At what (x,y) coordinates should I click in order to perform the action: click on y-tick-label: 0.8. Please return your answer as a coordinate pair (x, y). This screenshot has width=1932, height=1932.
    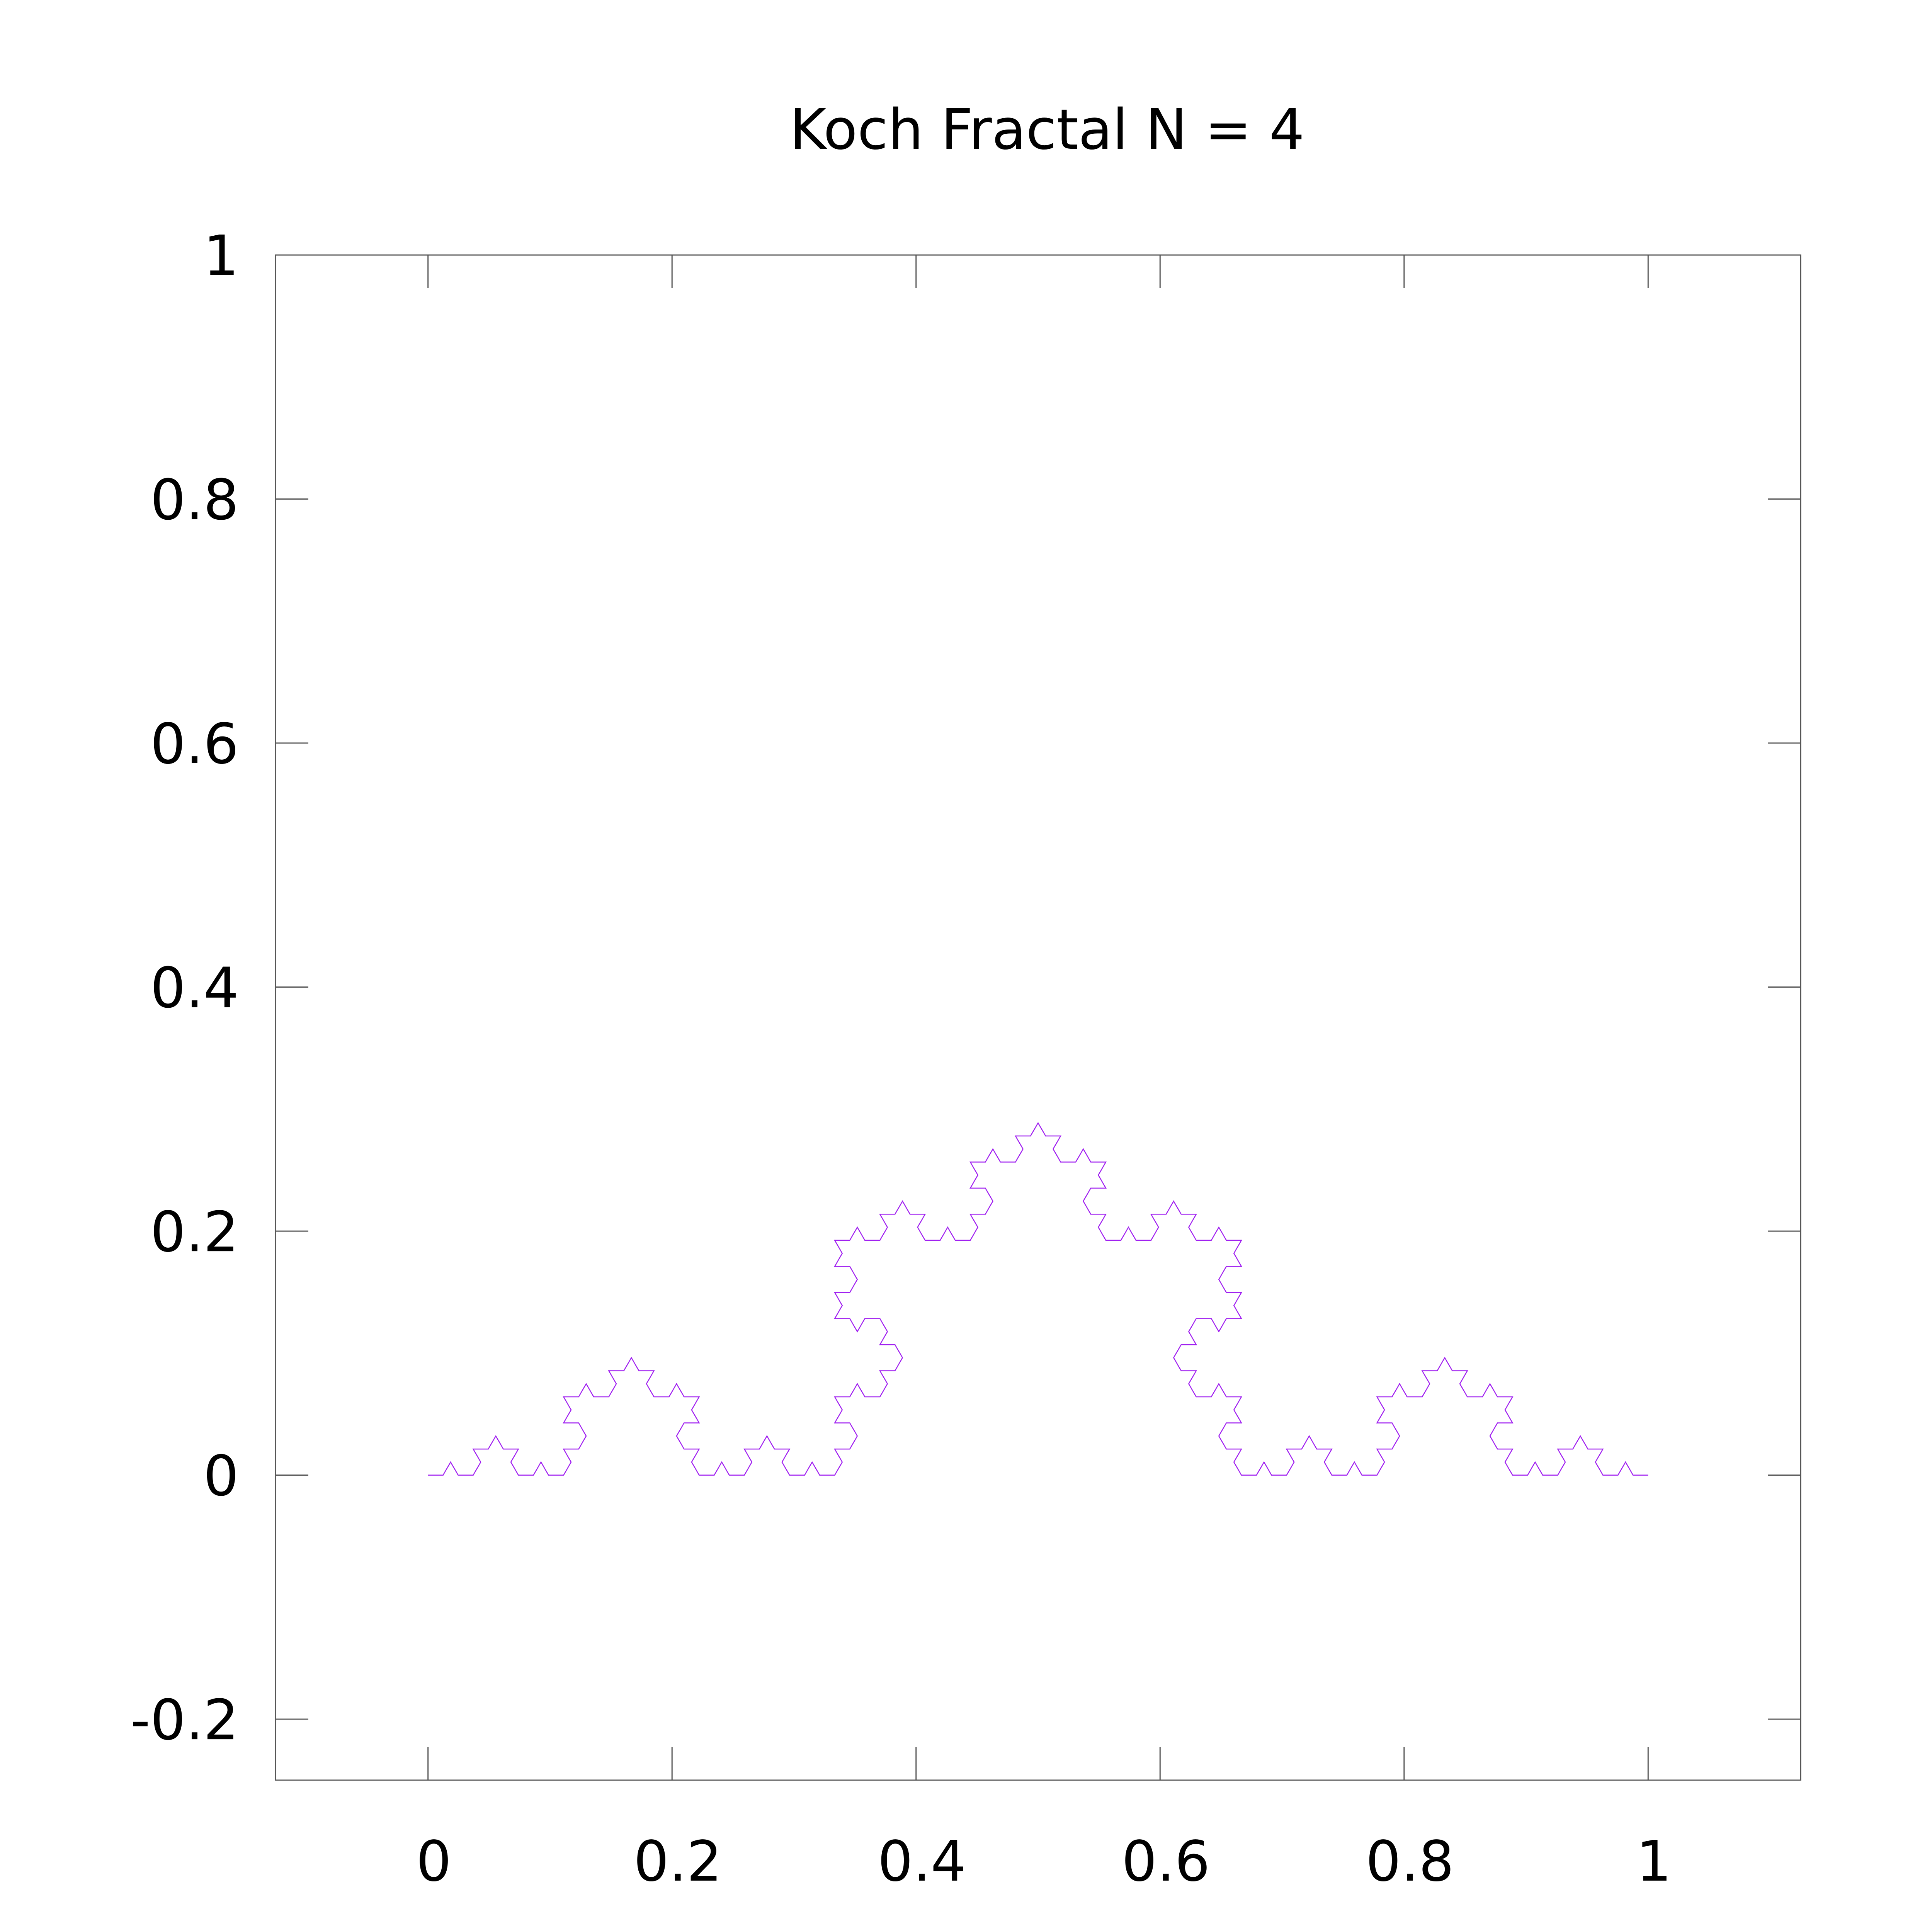
    Looking at the image, I should click on (194, 500).